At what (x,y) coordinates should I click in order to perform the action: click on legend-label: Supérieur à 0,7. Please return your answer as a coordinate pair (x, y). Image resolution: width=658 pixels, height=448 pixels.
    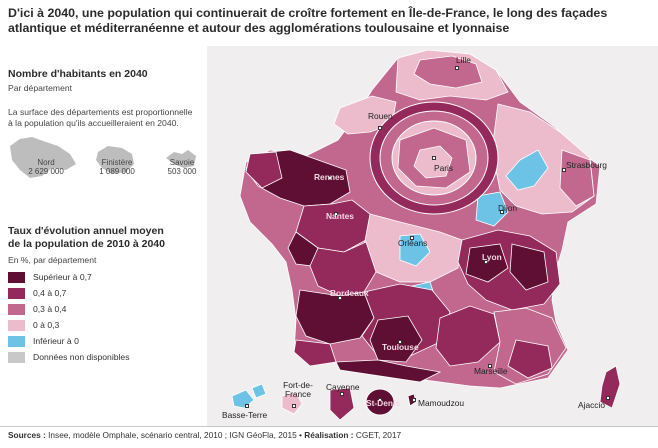
    Looking at the image, I should click on (62, 277).